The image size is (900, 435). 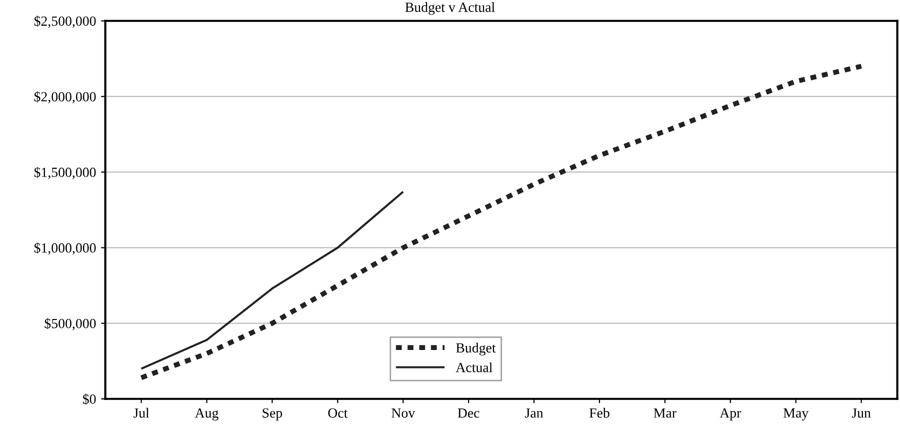 I want to click on y-tick-label: $2,000,000, so click(x=65, y=97).